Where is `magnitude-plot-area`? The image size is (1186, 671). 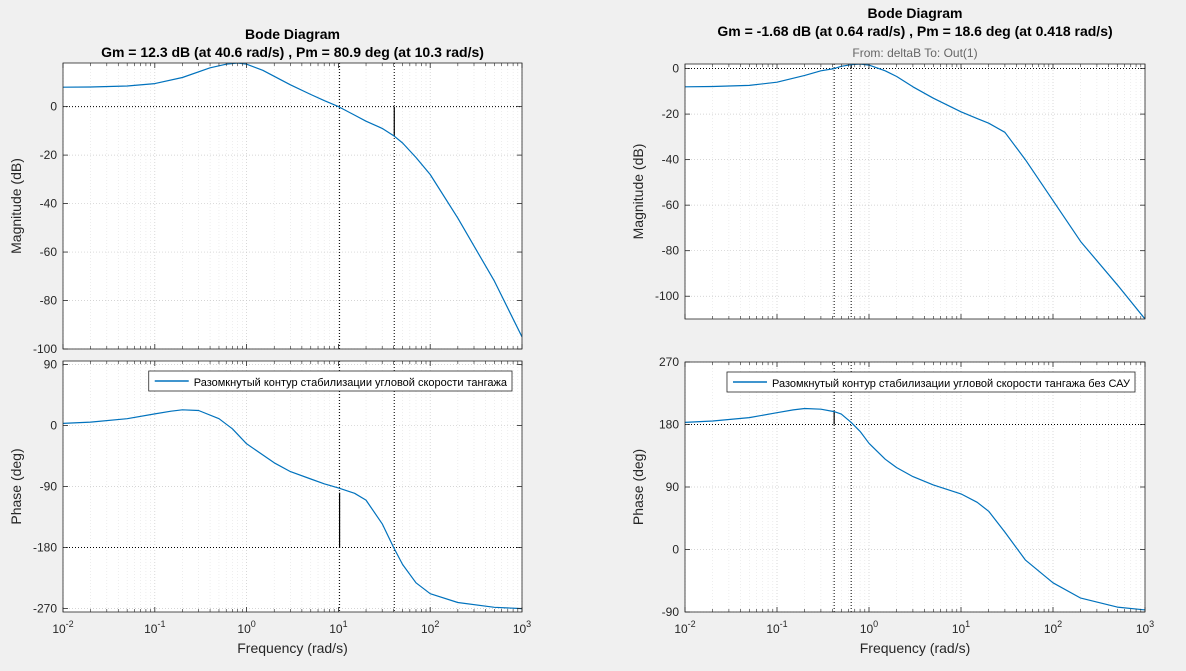
magnitude-plot-area is located at coordinates (915, 191).